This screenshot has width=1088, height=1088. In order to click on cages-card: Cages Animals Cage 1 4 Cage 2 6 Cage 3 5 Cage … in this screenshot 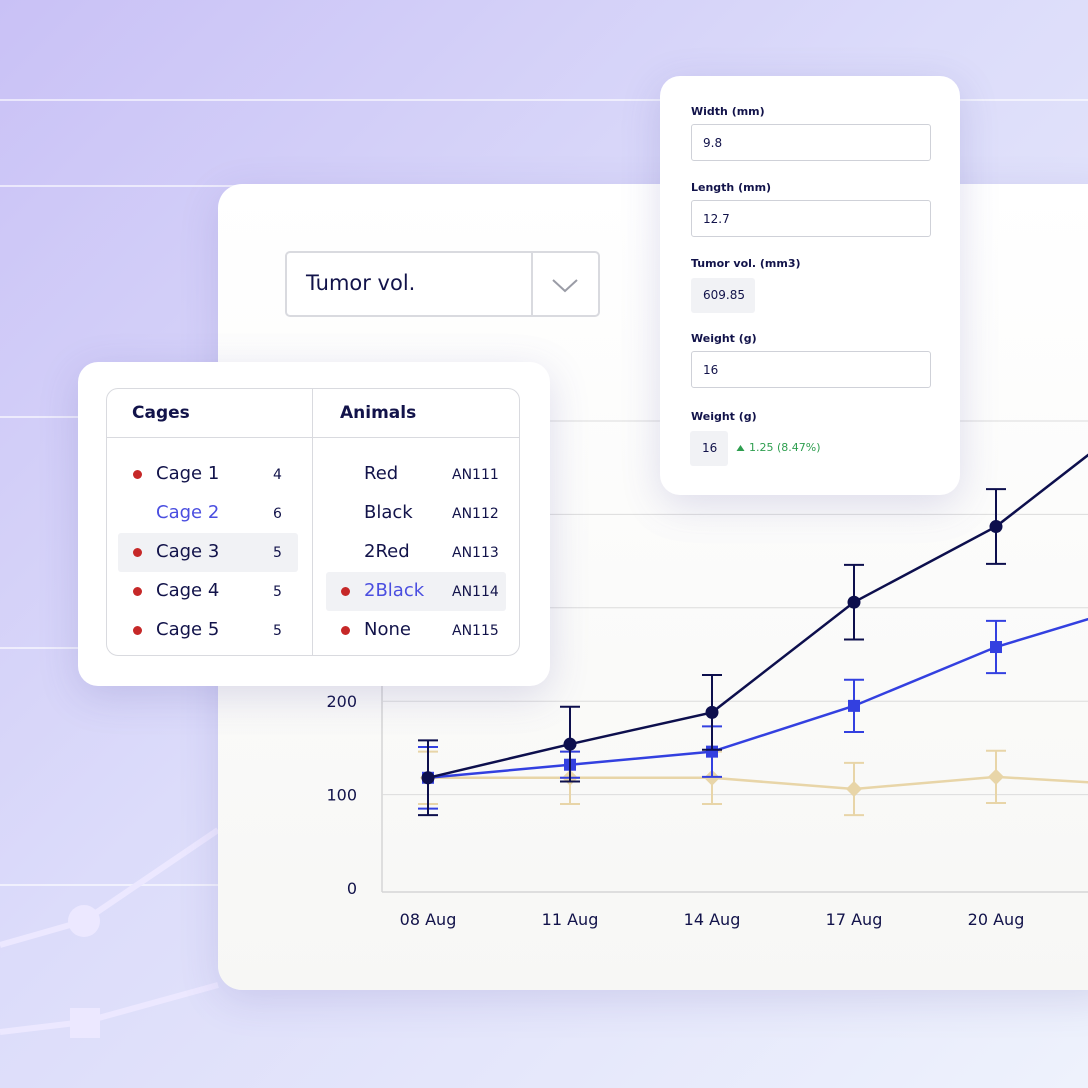, I will do `click(314, 524)`.